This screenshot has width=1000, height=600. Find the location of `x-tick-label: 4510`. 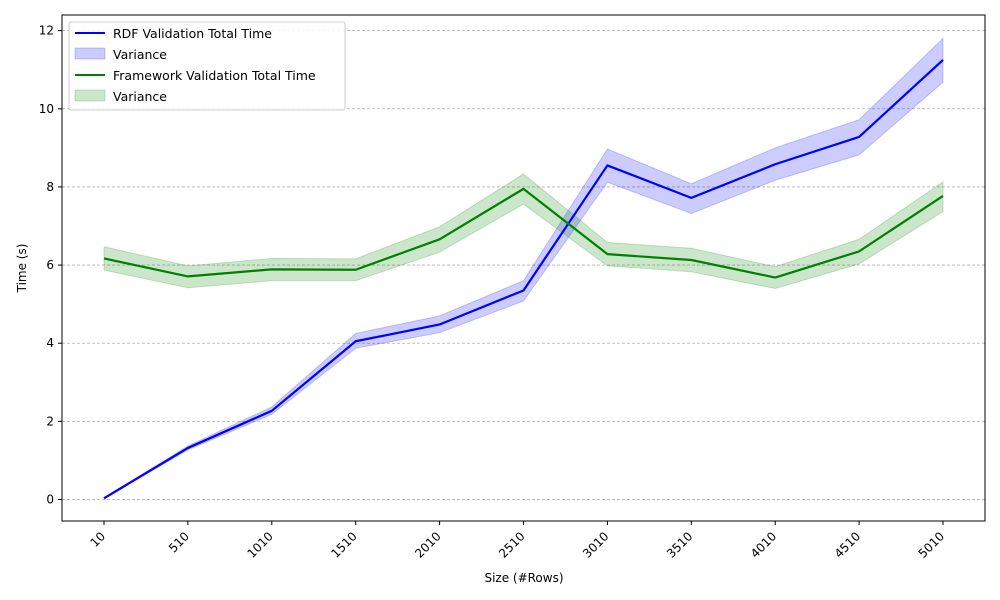

x-tick-label: 4510 is located at coordinates (847, 544).